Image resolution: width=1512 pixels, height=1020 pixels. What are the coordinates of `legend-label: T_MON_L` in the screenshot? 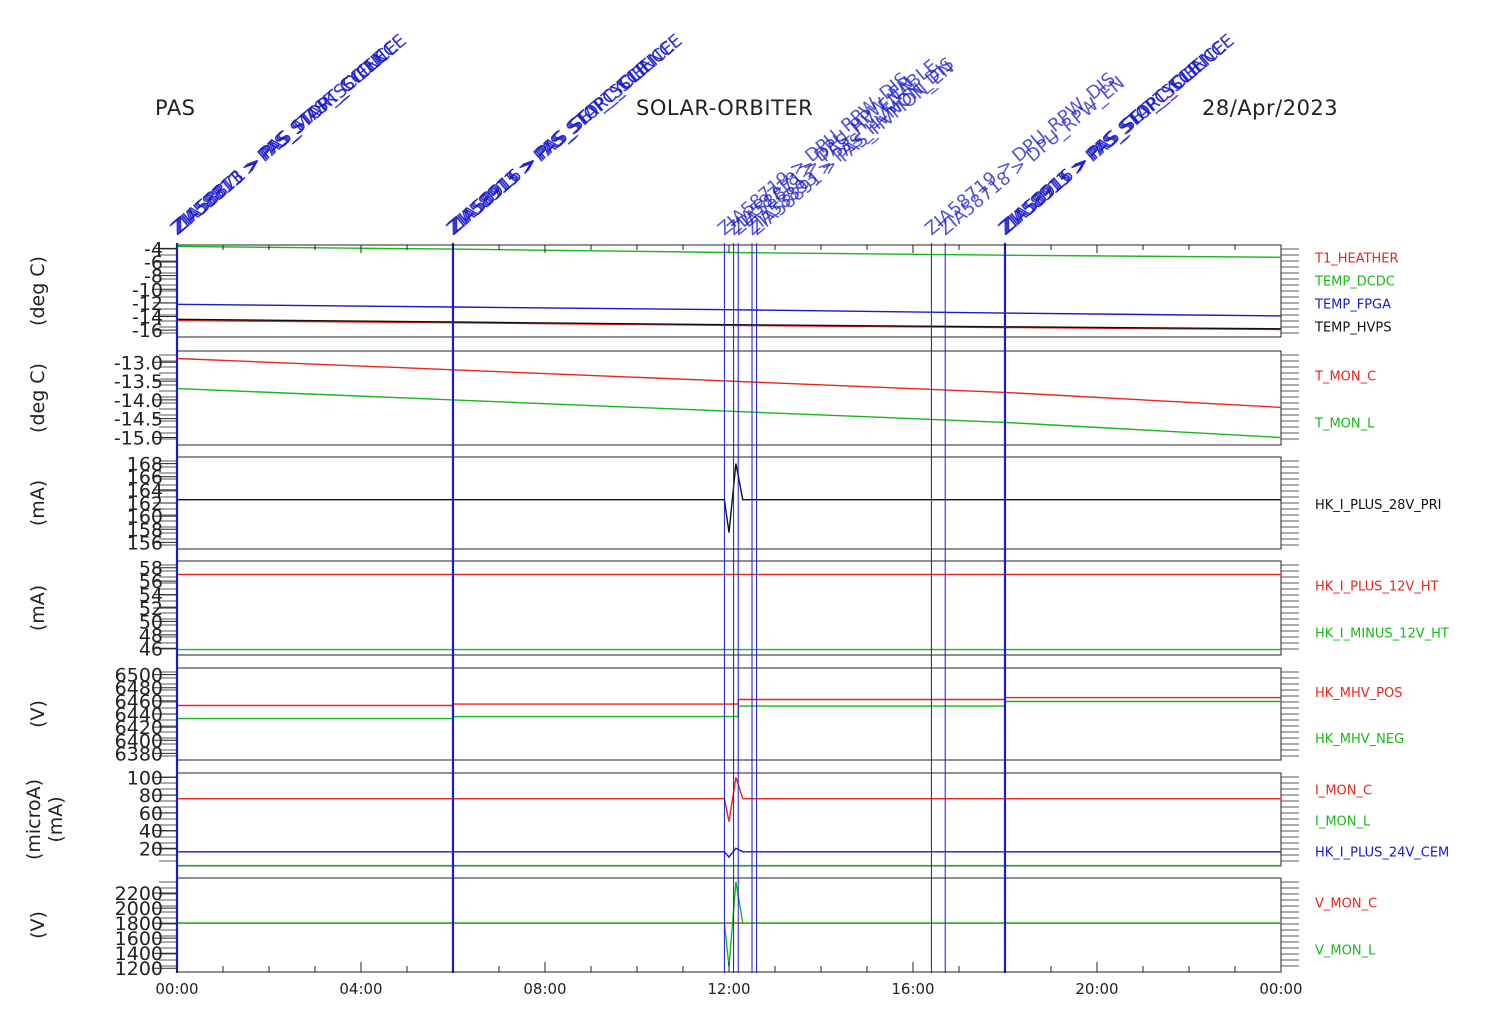 It's located at (1344, 424).